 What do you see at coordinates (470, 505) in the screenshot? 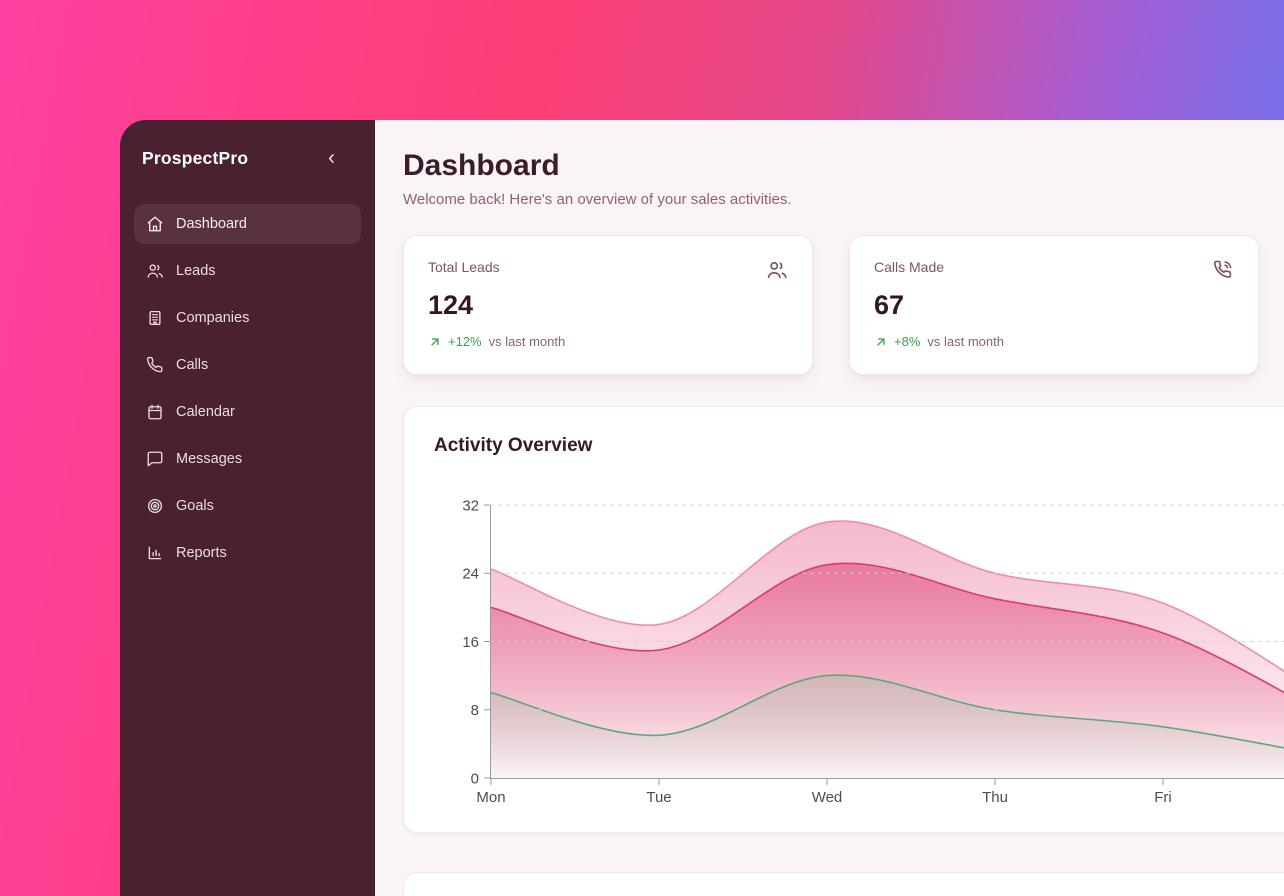
I see `svg-text: 32` at bounding box center [470, 505].